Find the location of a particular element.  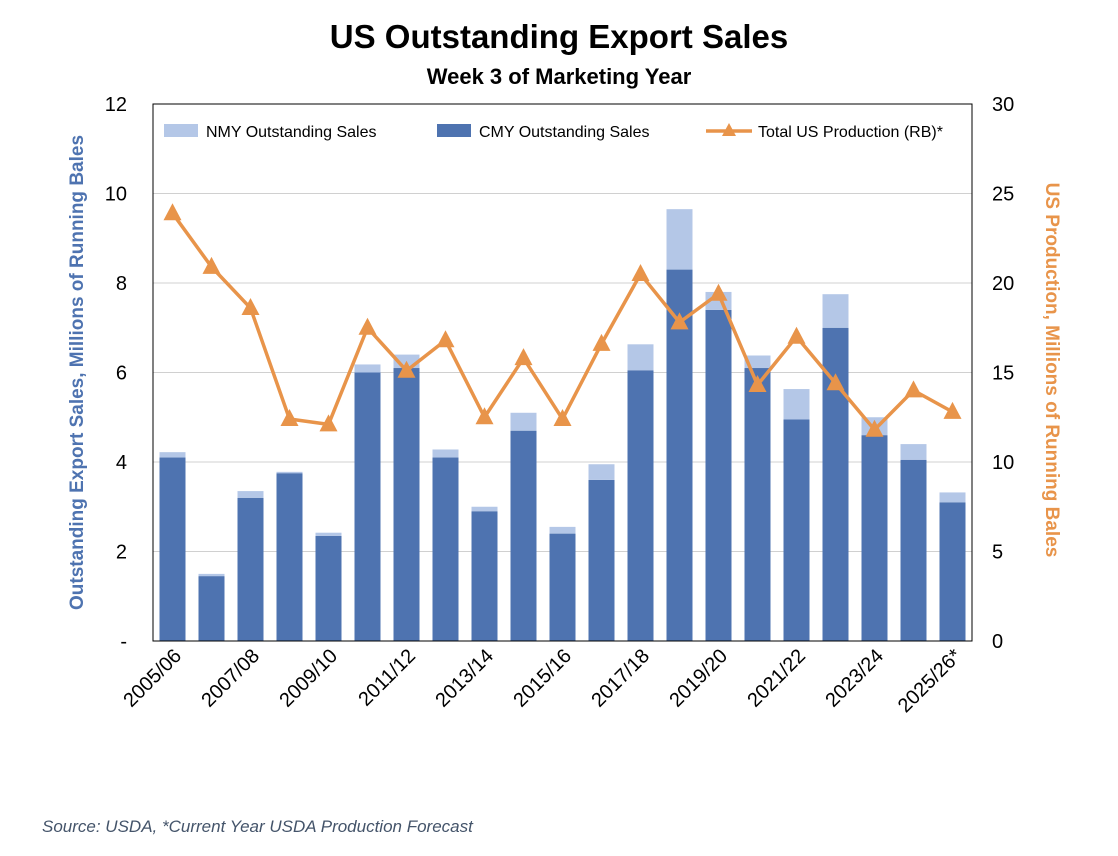

x-tick-label: 2021/22 is located at coordinates (776, 678).